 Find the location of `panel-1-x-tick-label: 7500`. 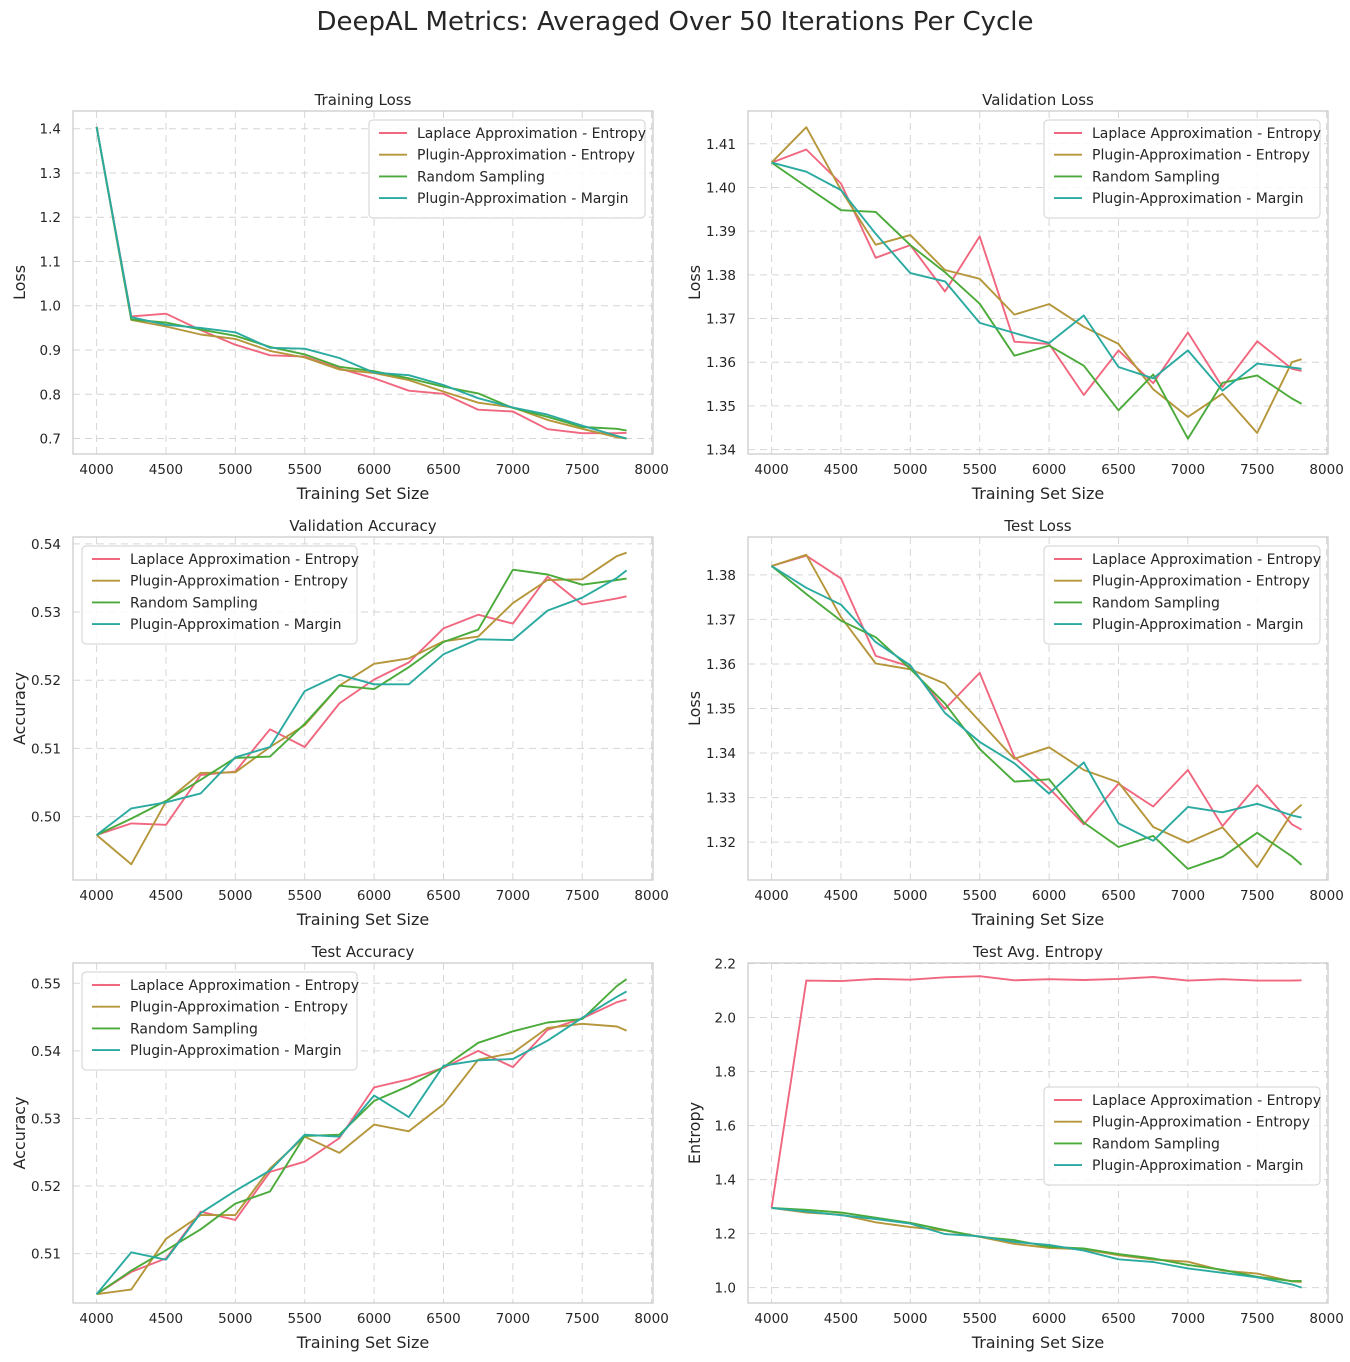

panel-1-x-tick-label: 7500 is located at coordinates (582, 470).